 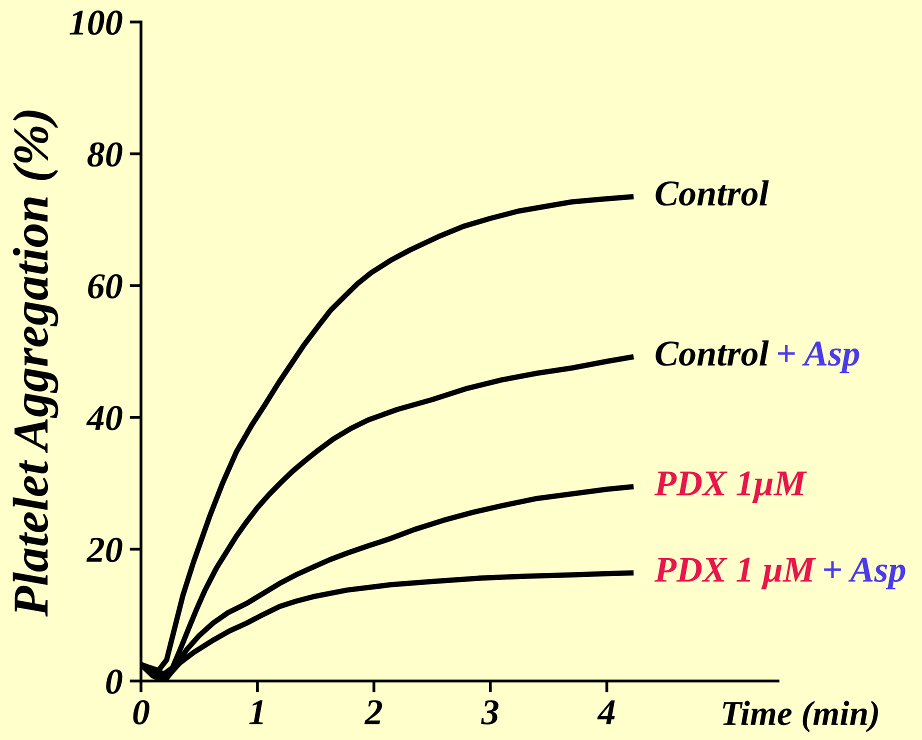 What do you see at coordinates (489, 712) in the screenshot?
I see `x-tick-label: 3` at bounding box center [489, 712].